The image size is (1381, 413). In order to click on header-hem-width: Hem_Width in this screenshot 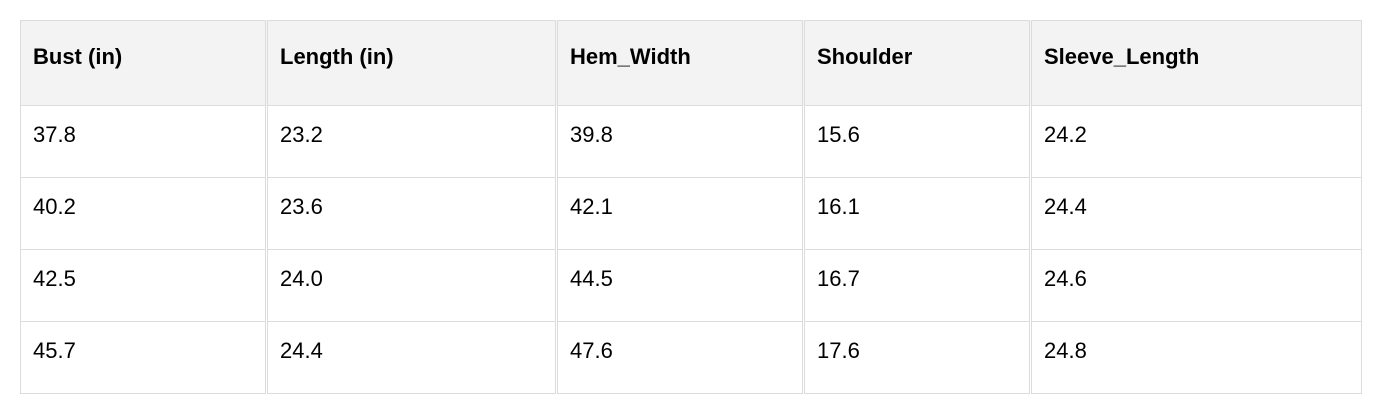, I will do `click(679, 63)`.